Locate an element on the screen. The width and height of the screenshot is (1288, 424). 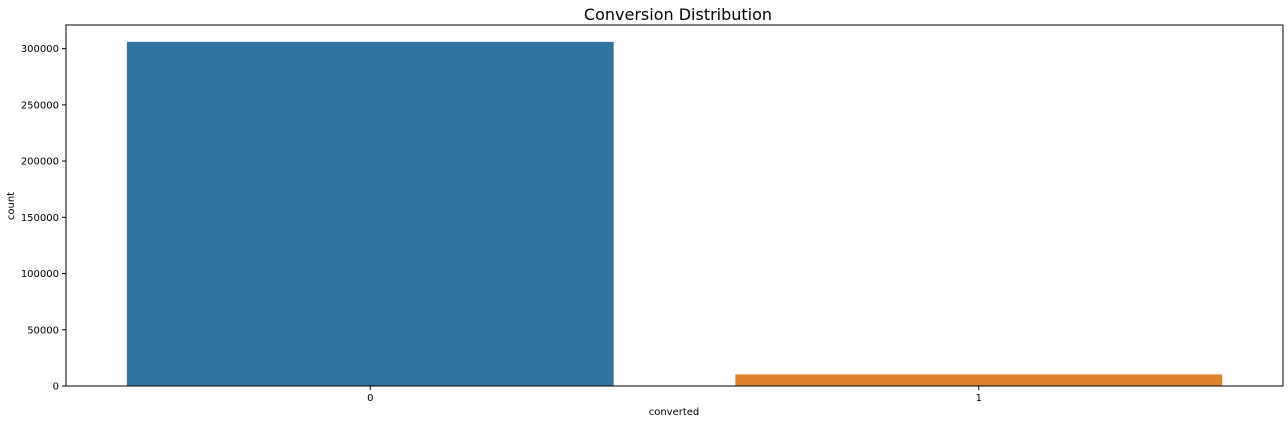
y-tick-label: 50000 is located at coordinates (43, 330).